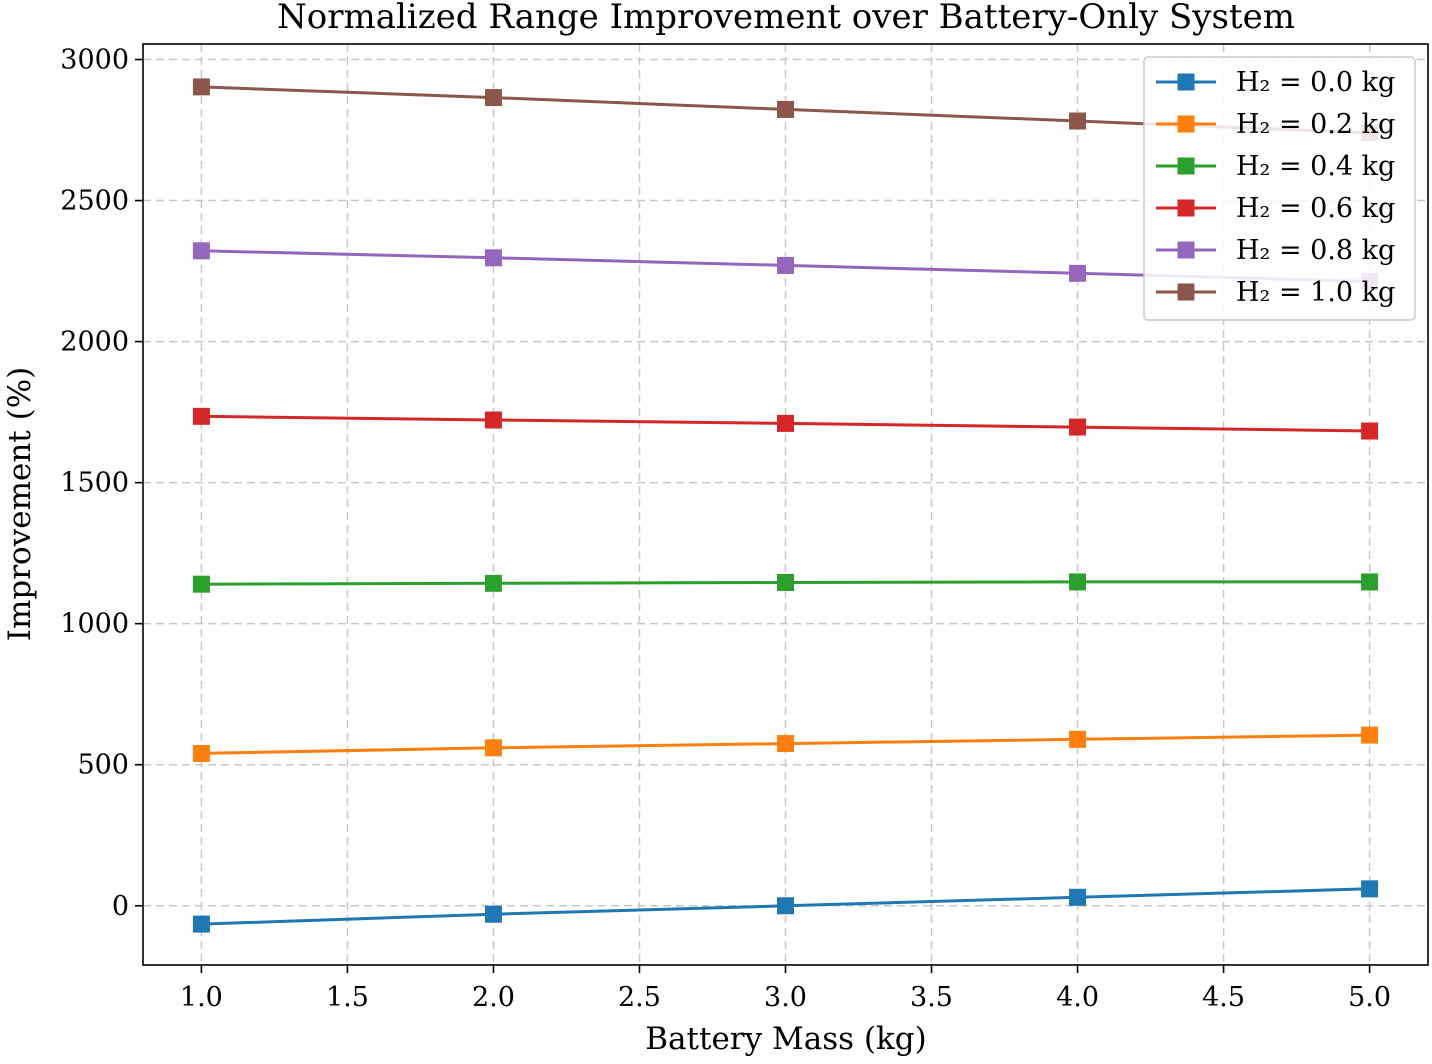 Image resolution: width=1432 pixels, height=1064 pixels. What do you see at coordinates (94, 342) in the screenshot?
I see `y-tick-label: 2000` at bounding box center [94, 342].